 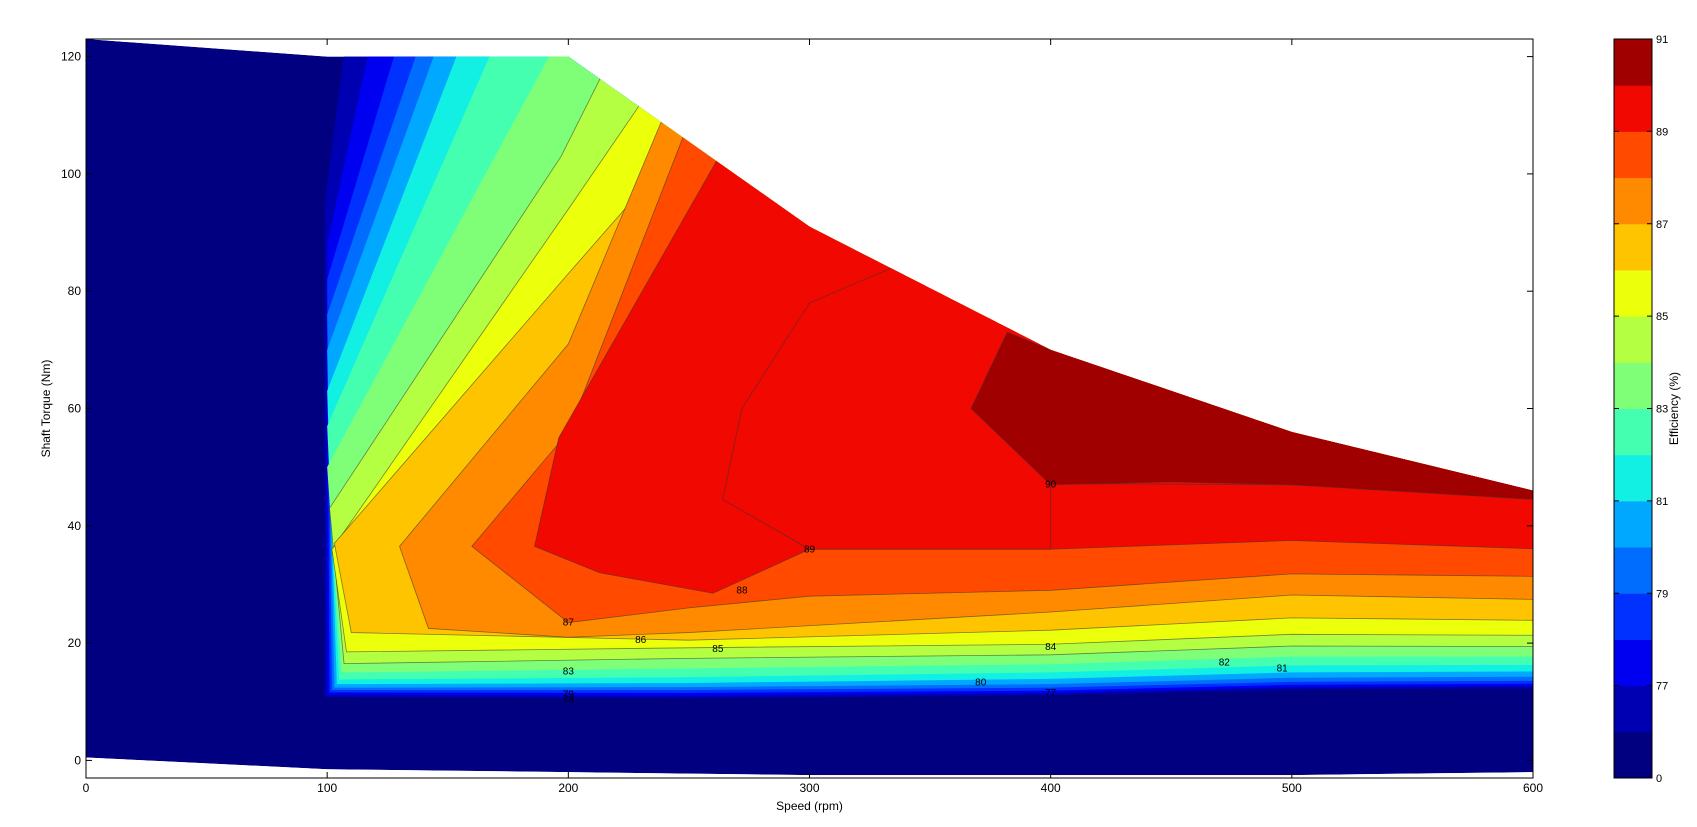 I want to click on contour-label: 84, so click(x=1051, y=647).